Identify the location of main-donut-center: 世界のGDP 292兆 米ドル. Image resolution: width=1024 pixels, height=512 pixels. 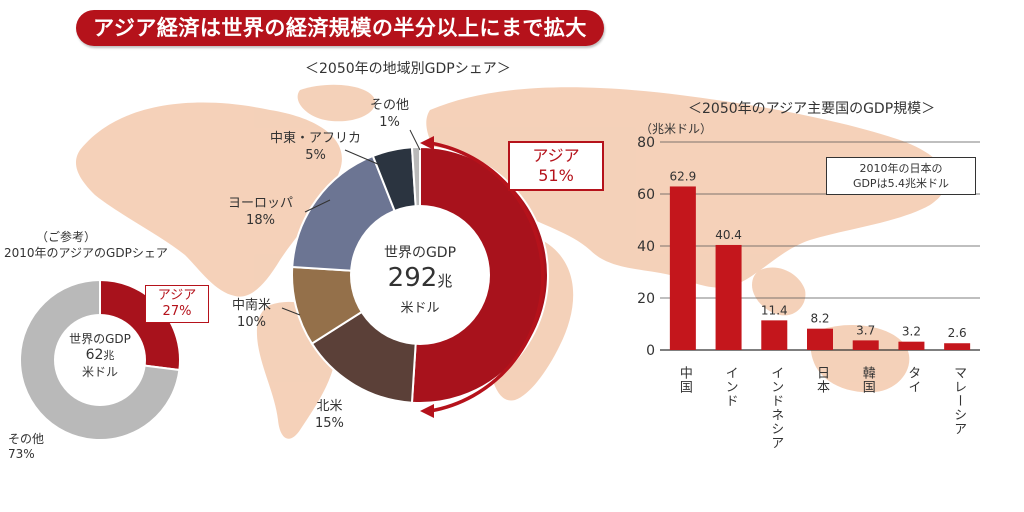
(420, 279).